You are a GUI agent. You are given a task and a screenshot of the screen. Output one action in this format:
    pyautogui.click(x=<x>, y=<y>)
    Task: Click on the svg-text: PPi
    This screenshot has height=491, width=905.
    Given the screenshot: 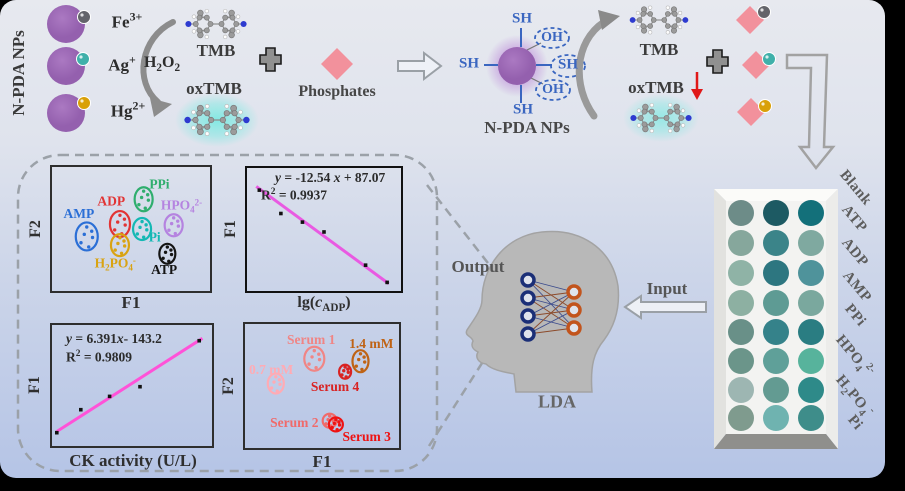 What is the action you would take?
    pyautogui.click(x=159, y=183)
    